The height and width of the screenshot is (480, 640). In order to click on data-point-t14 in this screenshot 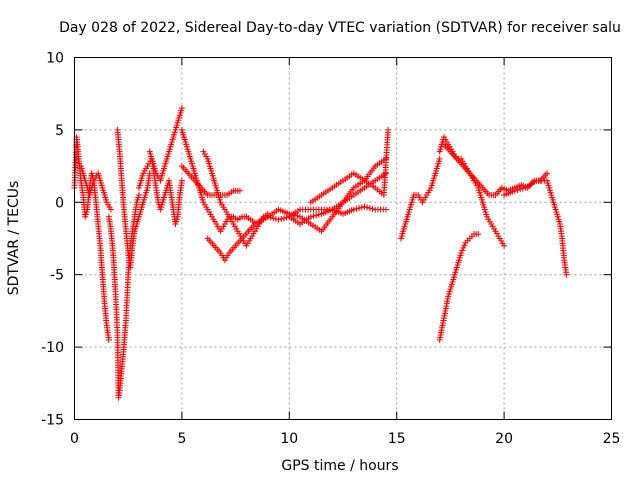, I will do `click(388, 129)`.